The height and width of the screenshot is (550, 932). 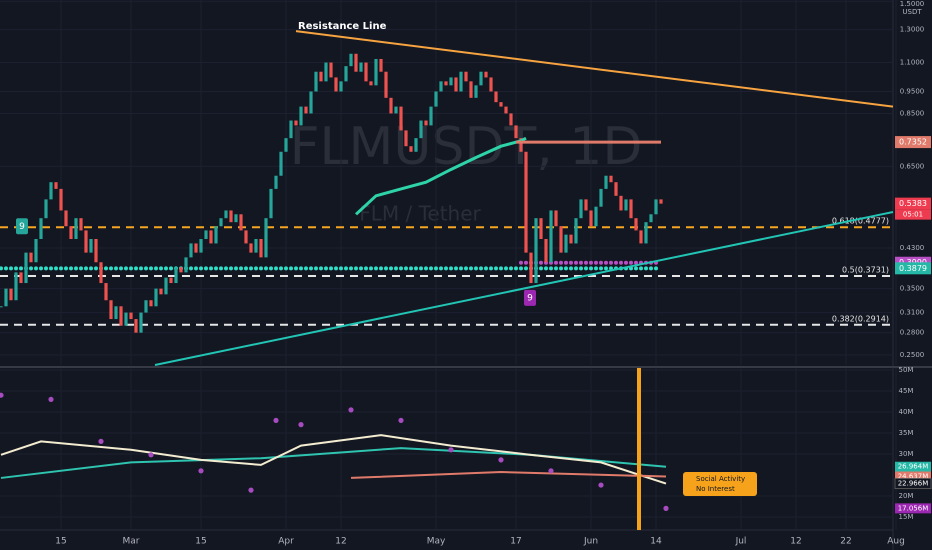 I want to click on fib-label: 0.382(0.2914), so click(x=860, y=318).